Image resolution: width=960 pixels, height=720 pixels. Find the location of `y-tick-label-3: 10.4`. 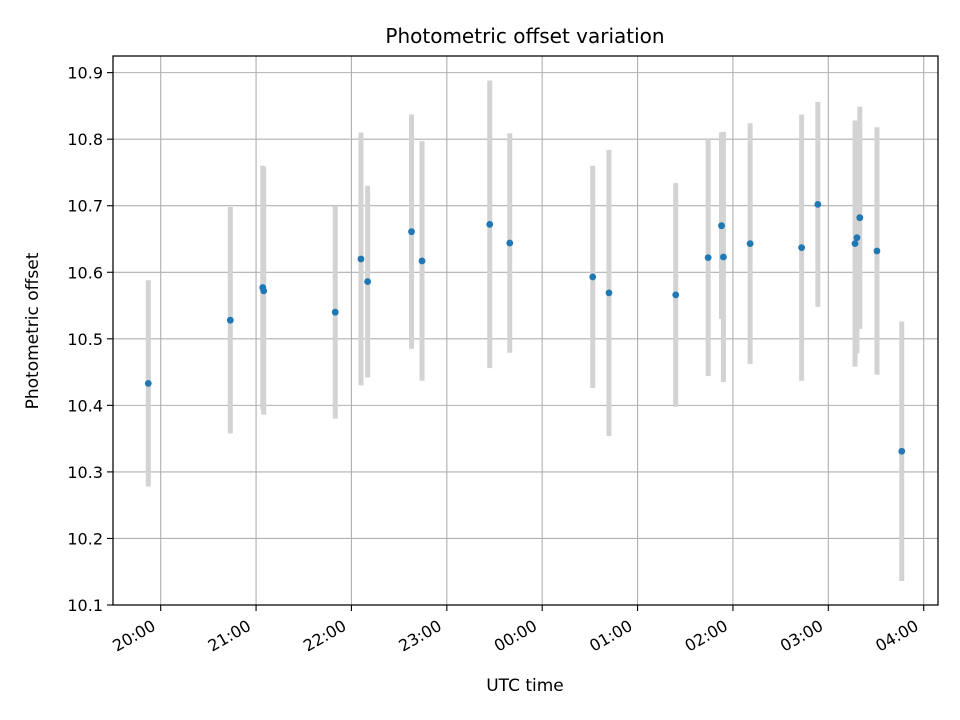

y-tick-label-3: 10.4 is located at coordinates (85, 405).